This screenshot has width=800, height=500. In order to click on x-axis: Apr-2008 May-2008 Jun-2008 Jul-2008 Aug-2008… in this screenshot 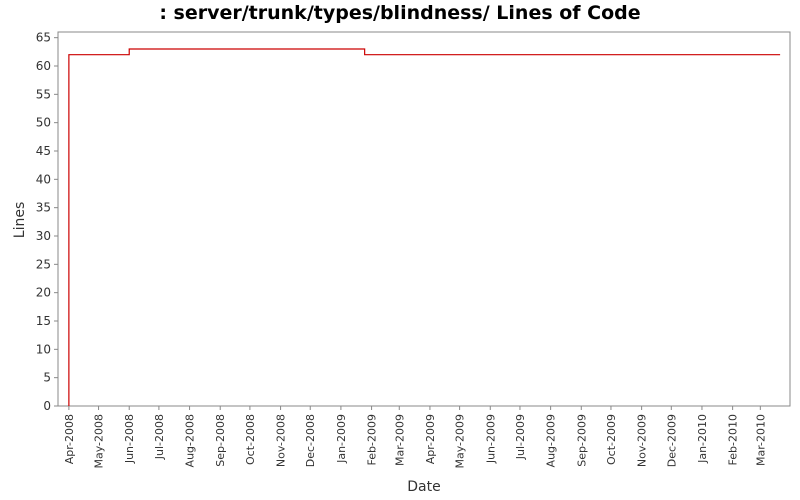, I will do `click(415, 437)`.